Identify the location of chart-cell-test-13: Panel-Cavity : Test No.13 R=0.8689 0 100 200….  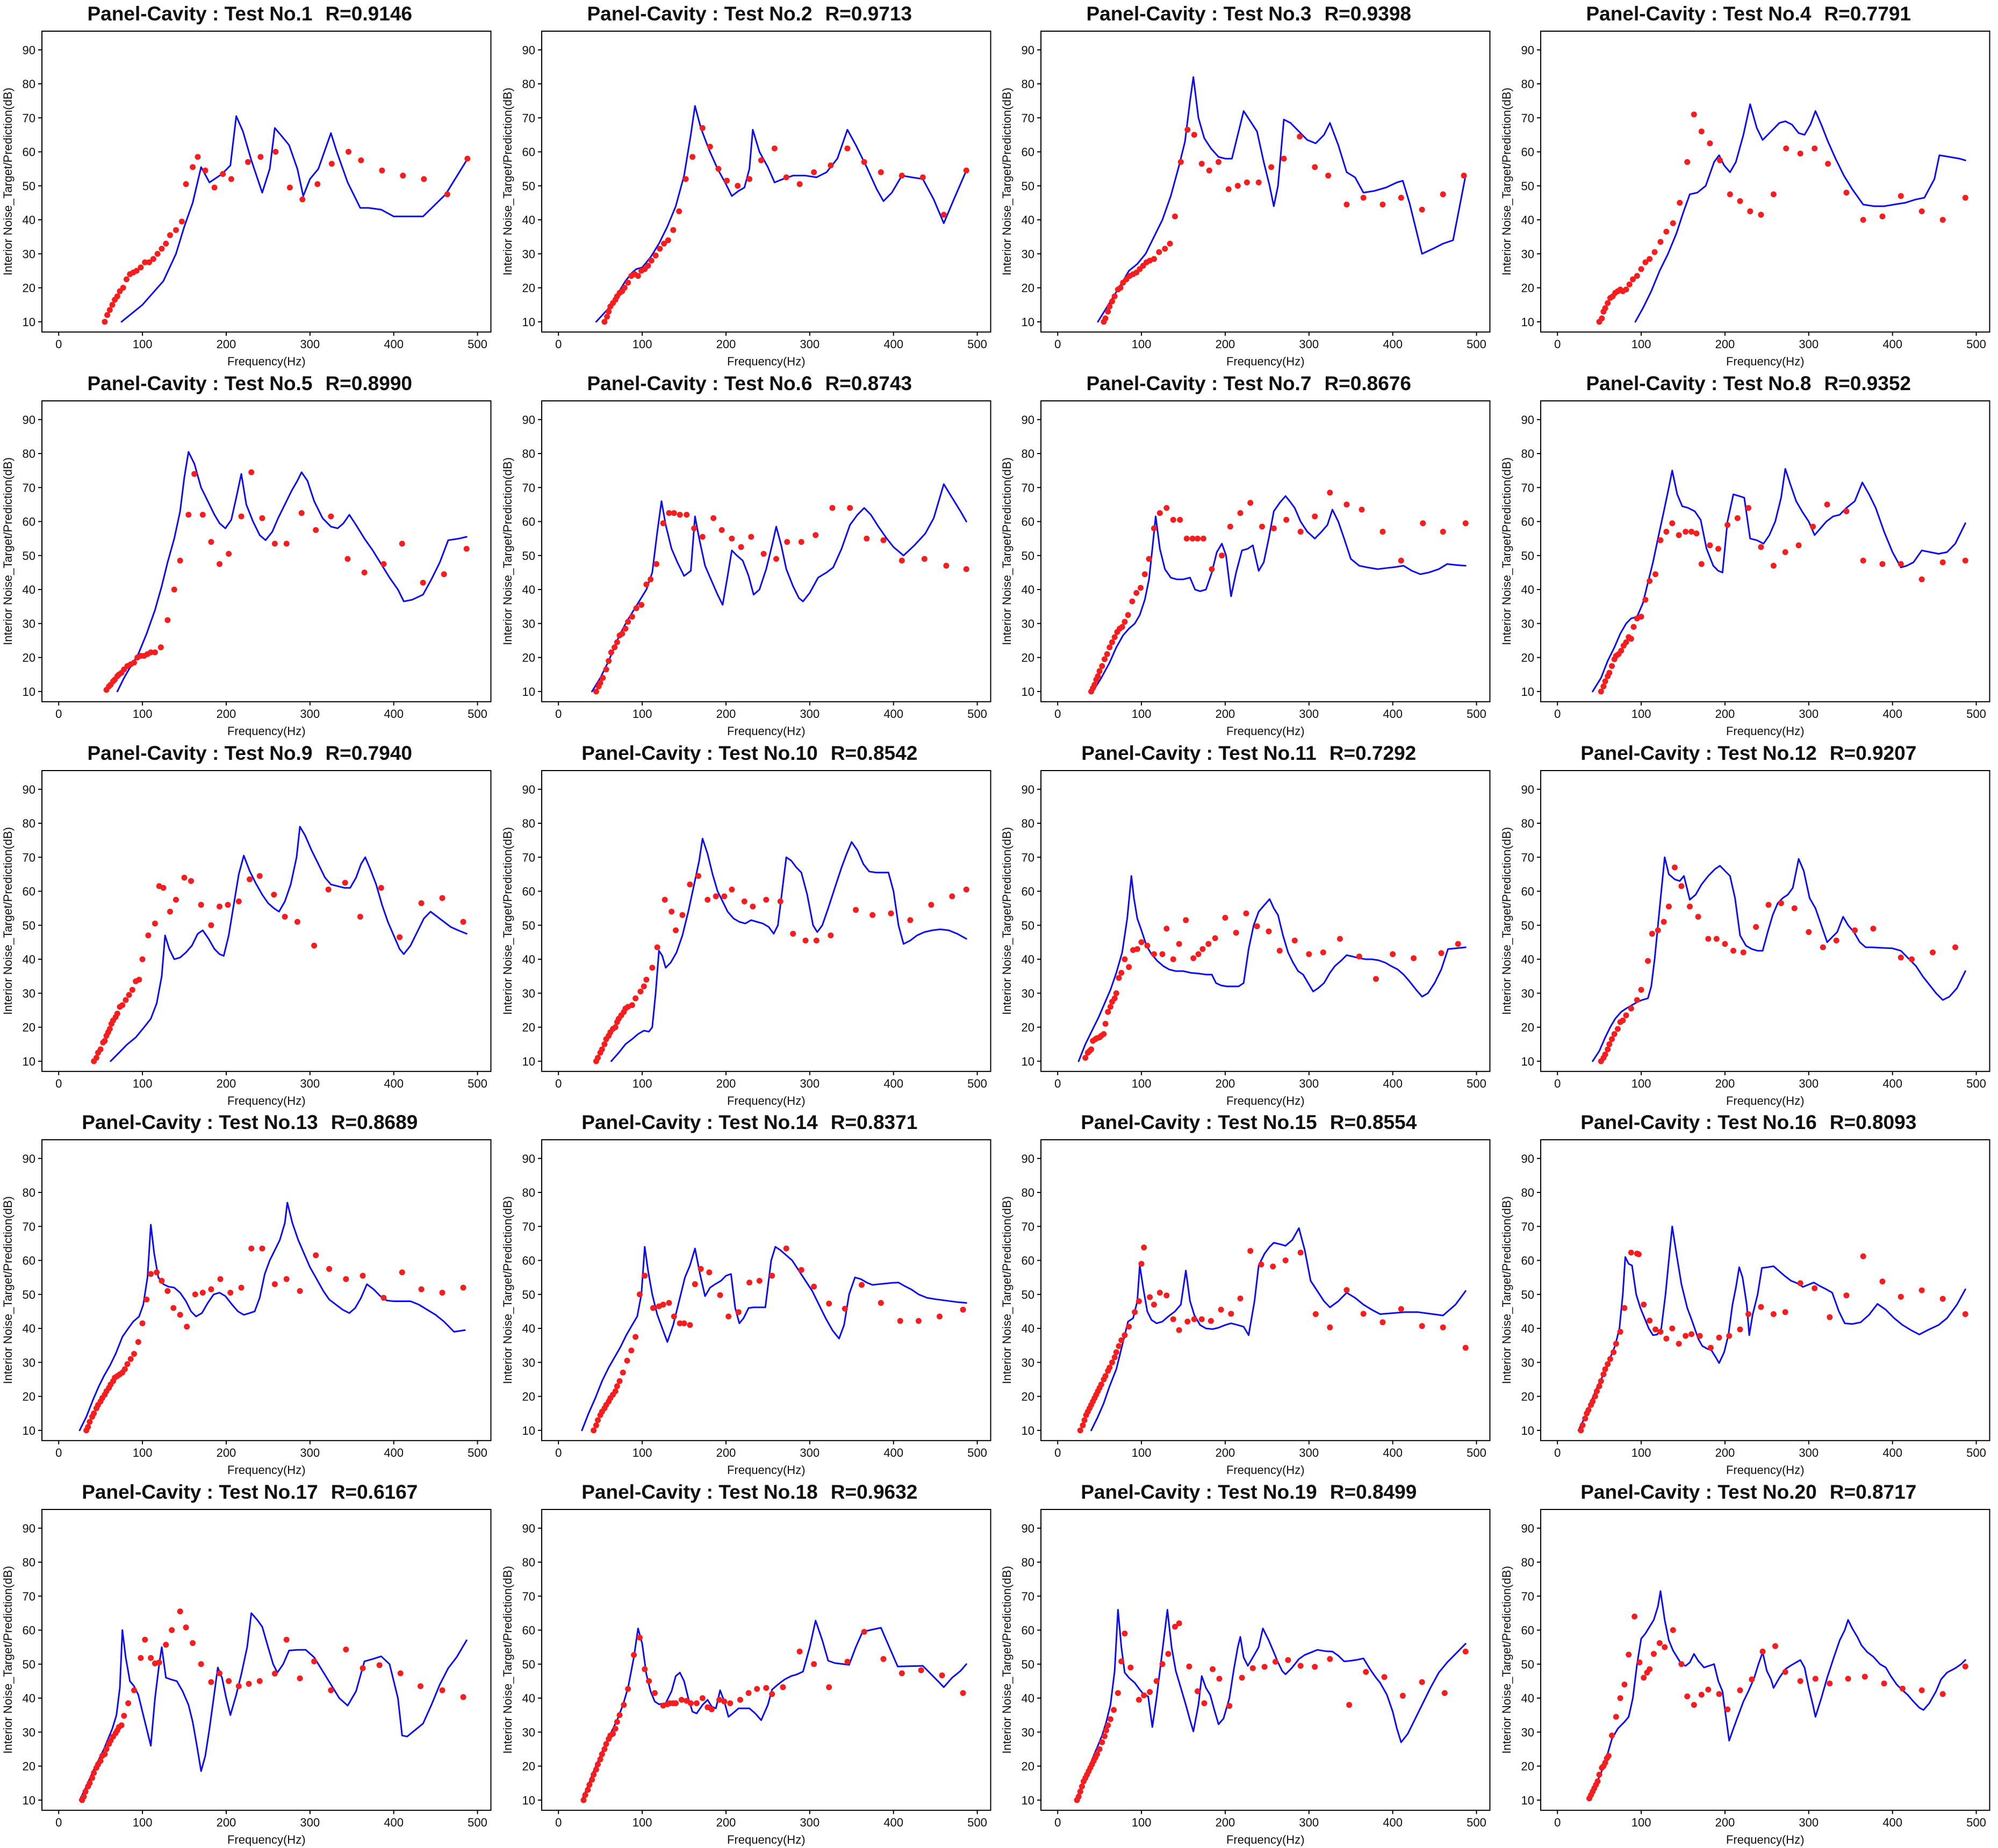
(250, 1294).